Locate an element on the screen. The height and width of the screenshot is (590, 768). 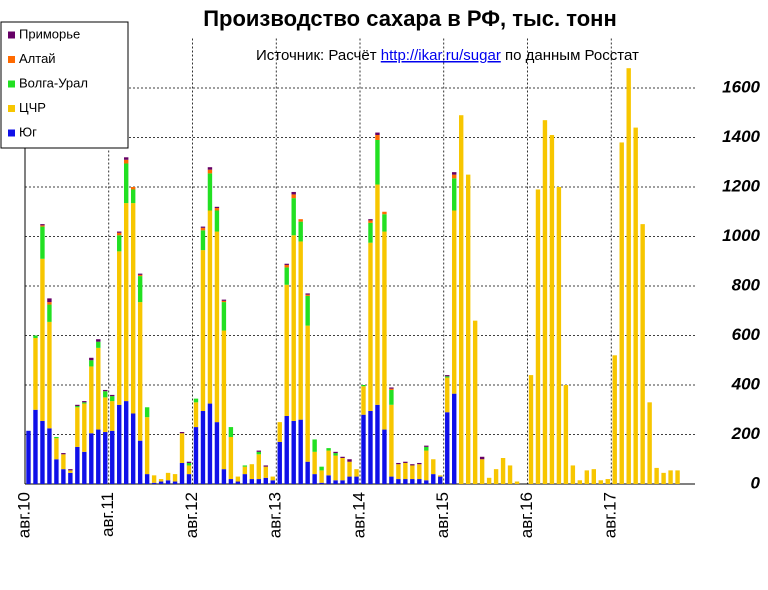
x-tick-label: авг.16 is located at coordinates (526, 515).